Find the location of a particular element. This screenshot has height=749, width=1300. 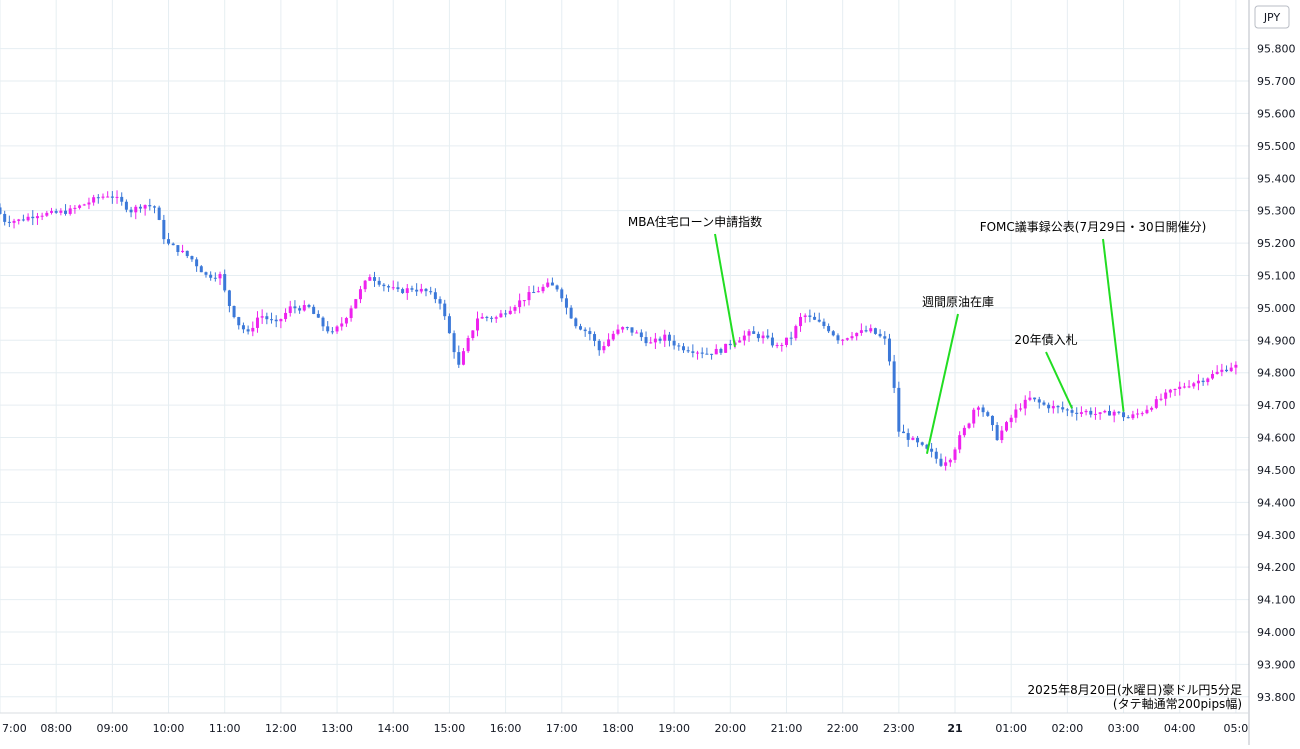

y-tick-label: 94.400 is located at coordinates (1276, 502).